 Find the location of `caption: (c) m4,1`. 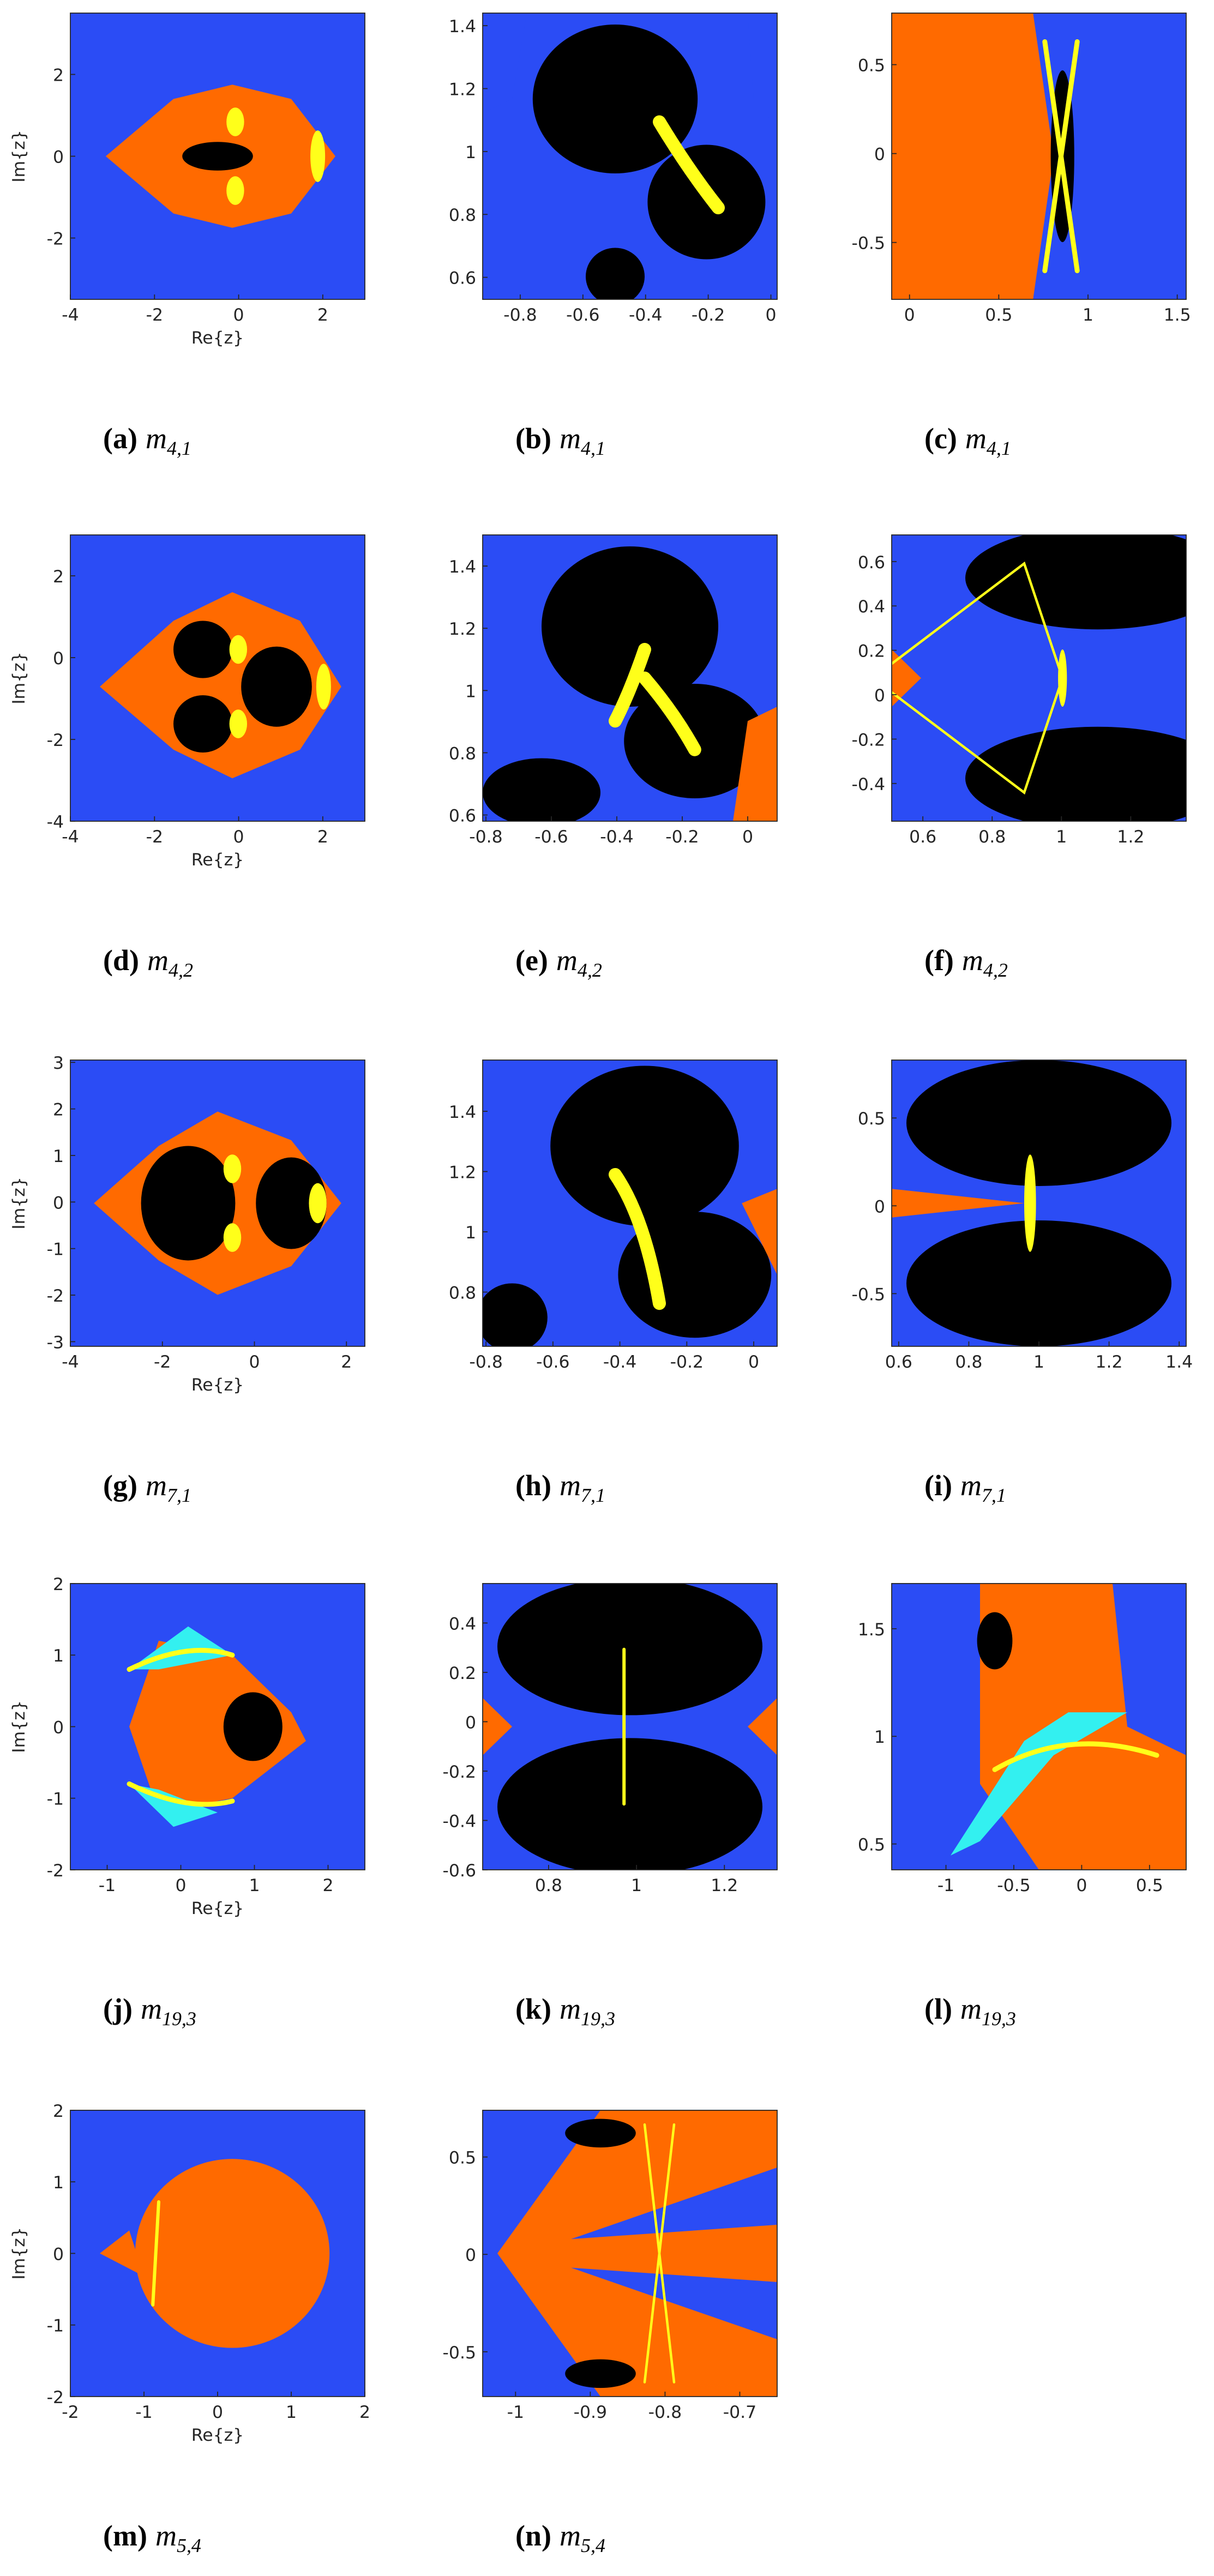

caption: (c) m4,1 is located at coordinates (967, 440).